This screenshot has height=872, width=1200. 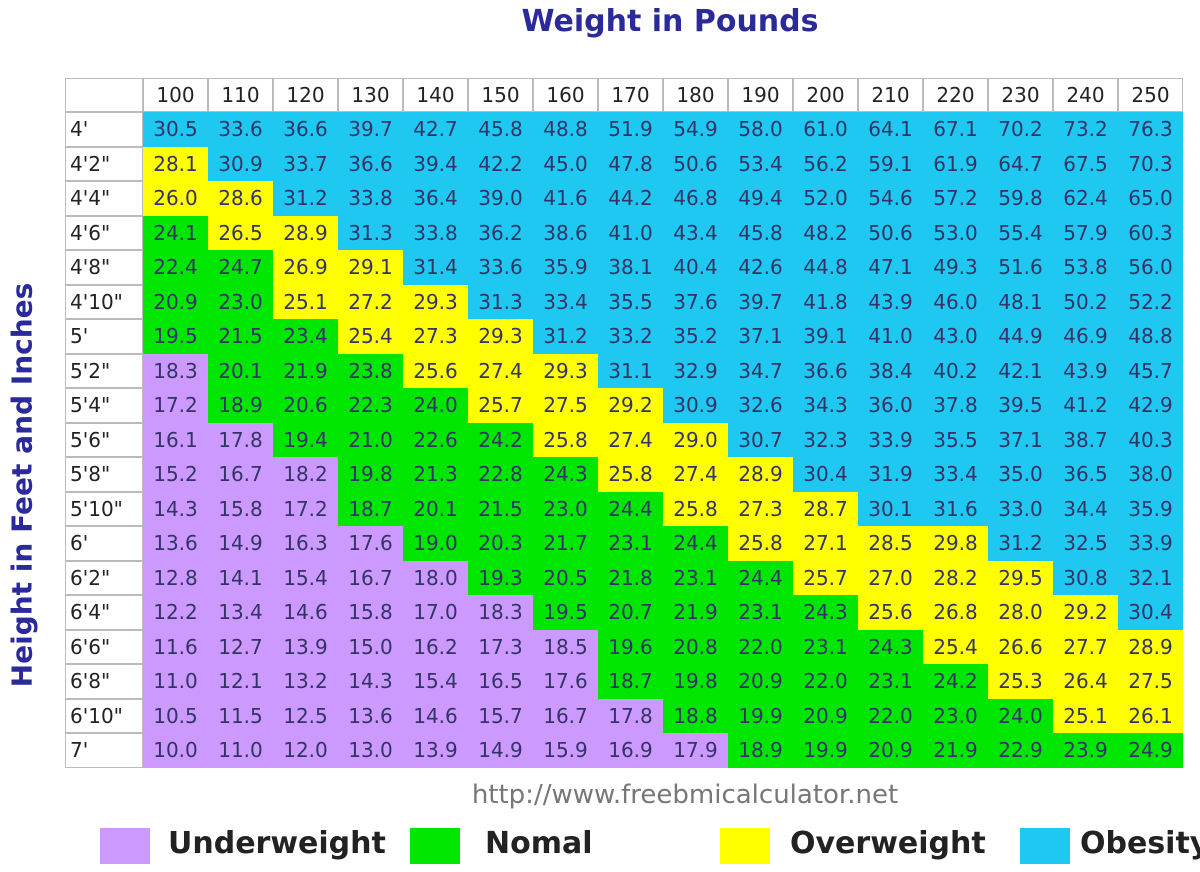 What do you see at coordinates (22, 485) in the screenshot?
I see `y-axis-label: Height in Feet and Inches` at bounding box center [22, 485].